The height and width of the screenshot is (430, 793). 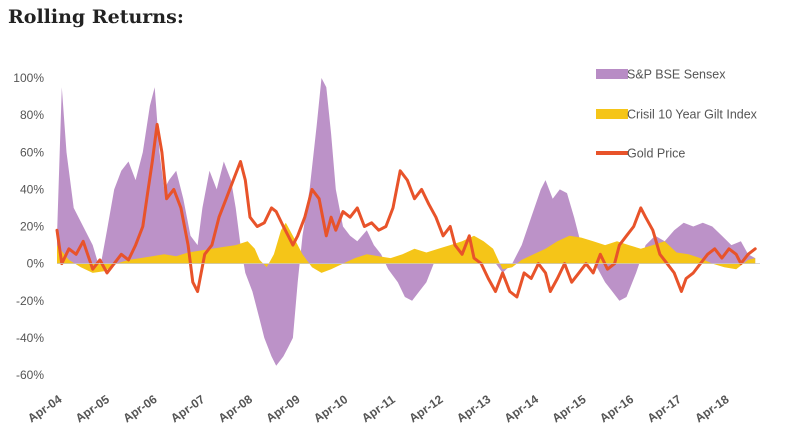 What do you see at coordinates (612, 114) in the screenshot?
I see `crisil-10-year-gilt-index-legend-swatch` at bounding box center [612, 114].